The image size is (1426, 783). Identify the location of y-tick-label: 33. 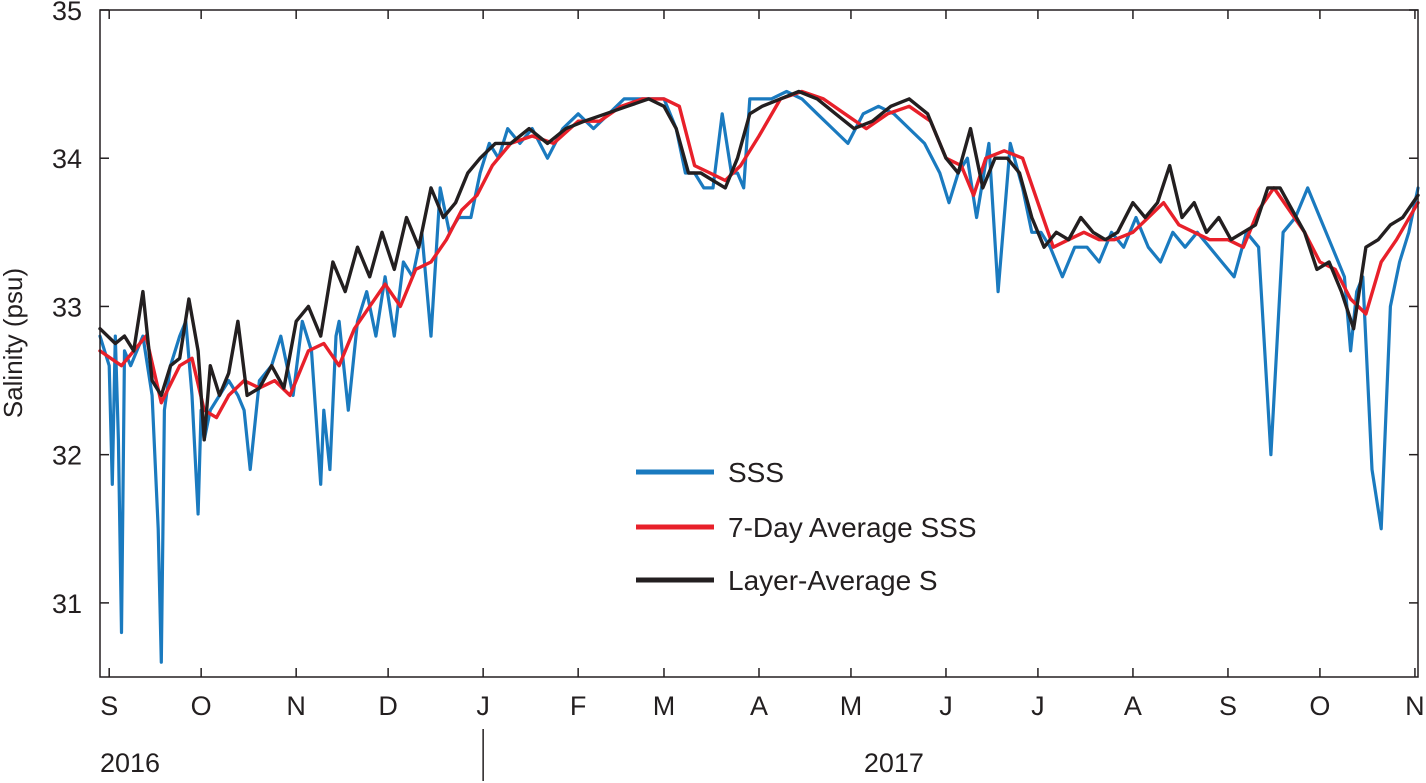
(67, 307).